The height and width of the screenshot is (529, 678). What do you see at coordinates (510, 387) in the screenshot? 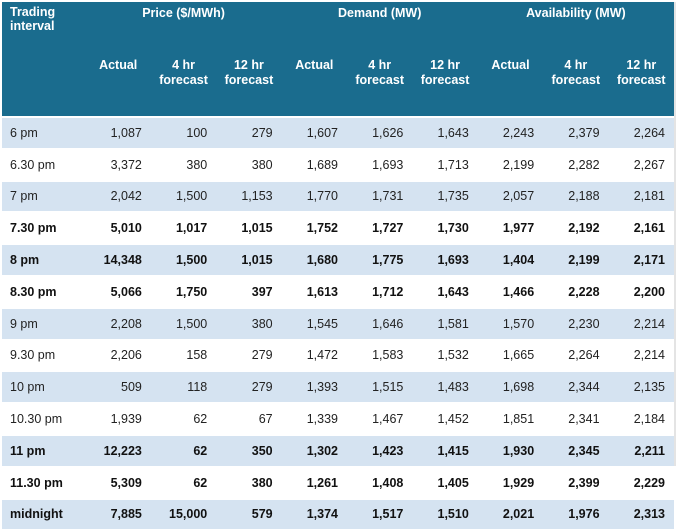
I see `availability-actual-cell: 1,698` at bounding box center [510, 387].